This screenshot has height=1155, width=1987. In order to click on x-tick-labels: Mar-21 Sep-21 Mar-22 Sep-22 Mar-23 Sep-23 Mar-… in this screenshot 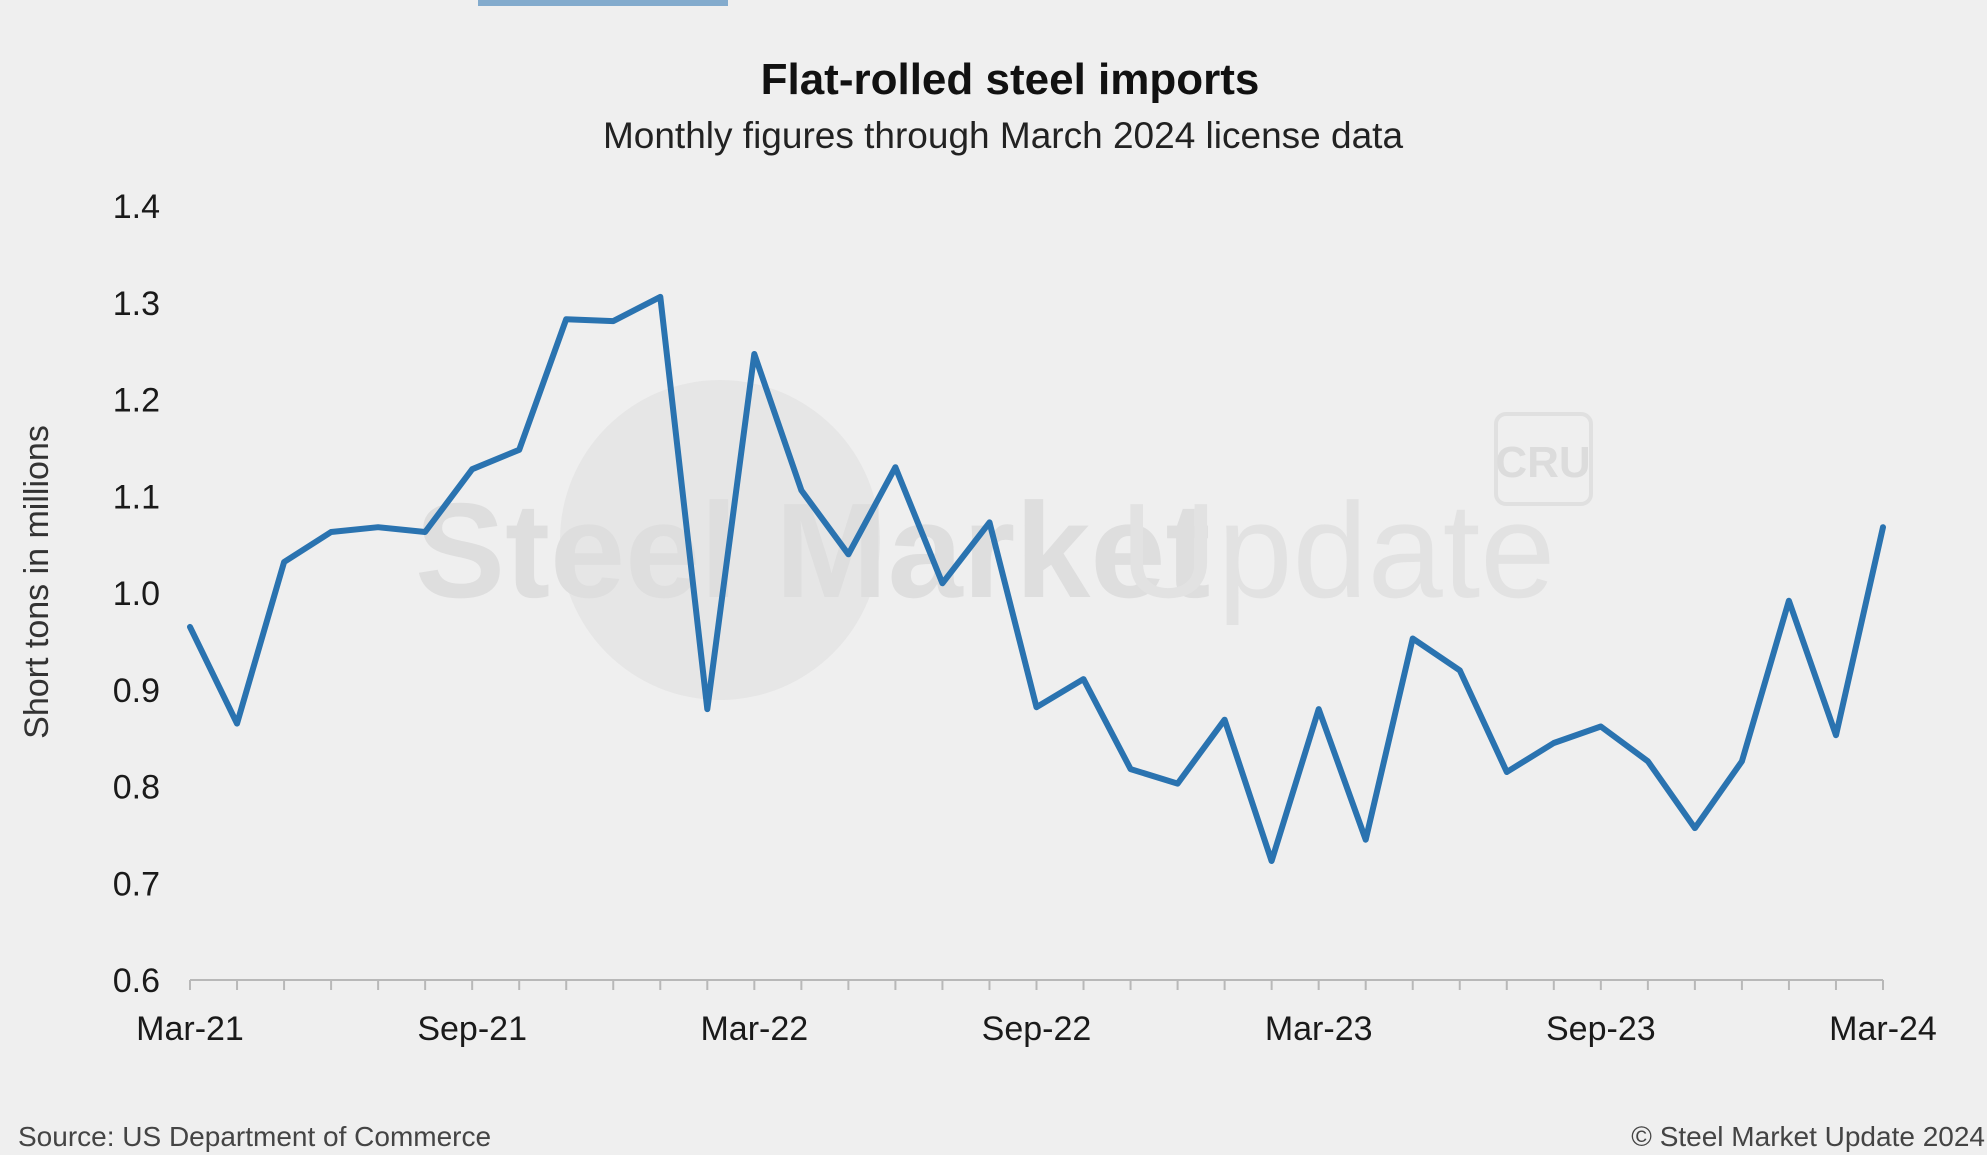, I will do `click(1036, 1029)`.